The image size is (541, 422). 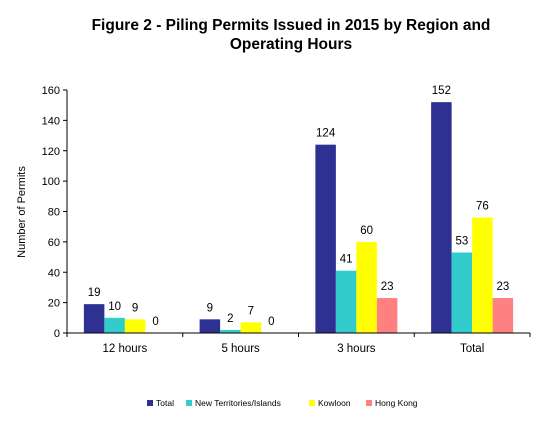 I want to click on legend-label: Total, so click(x=165, y=403).